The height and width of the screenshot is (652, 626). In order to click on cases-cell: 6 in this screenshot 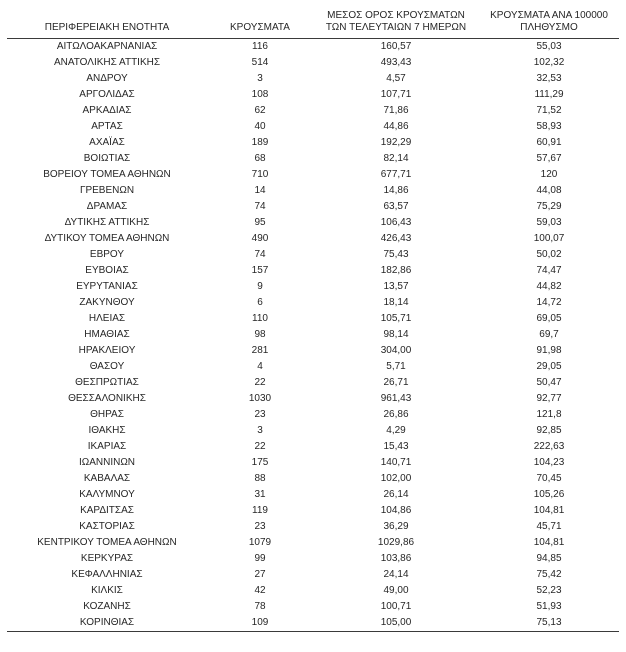, I will do `click(260, 302)`.